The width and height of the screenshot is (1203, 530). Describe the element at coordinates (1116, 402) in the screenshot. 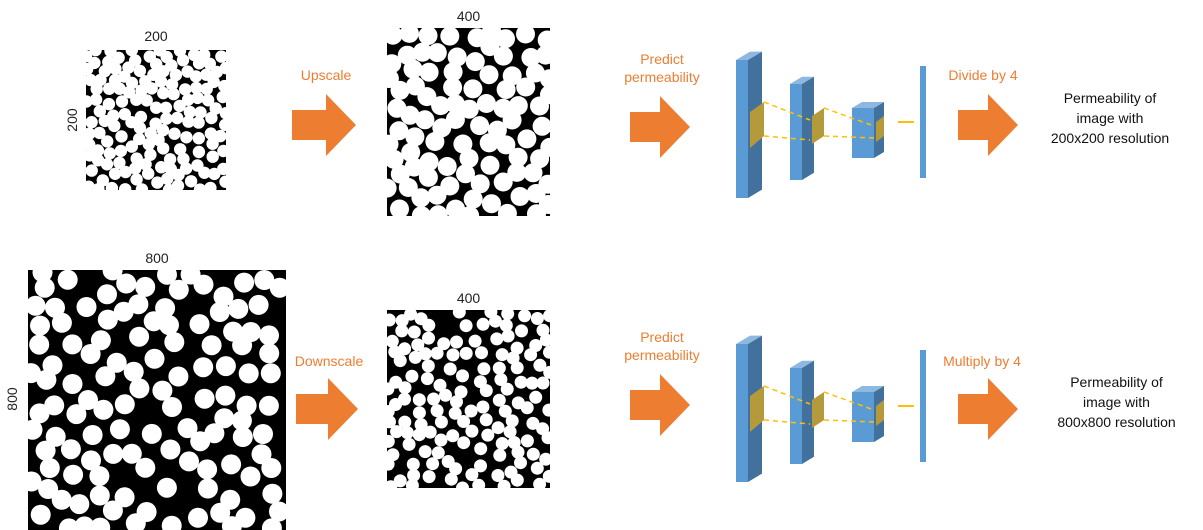

I see `output-line-2: image with` at that location.